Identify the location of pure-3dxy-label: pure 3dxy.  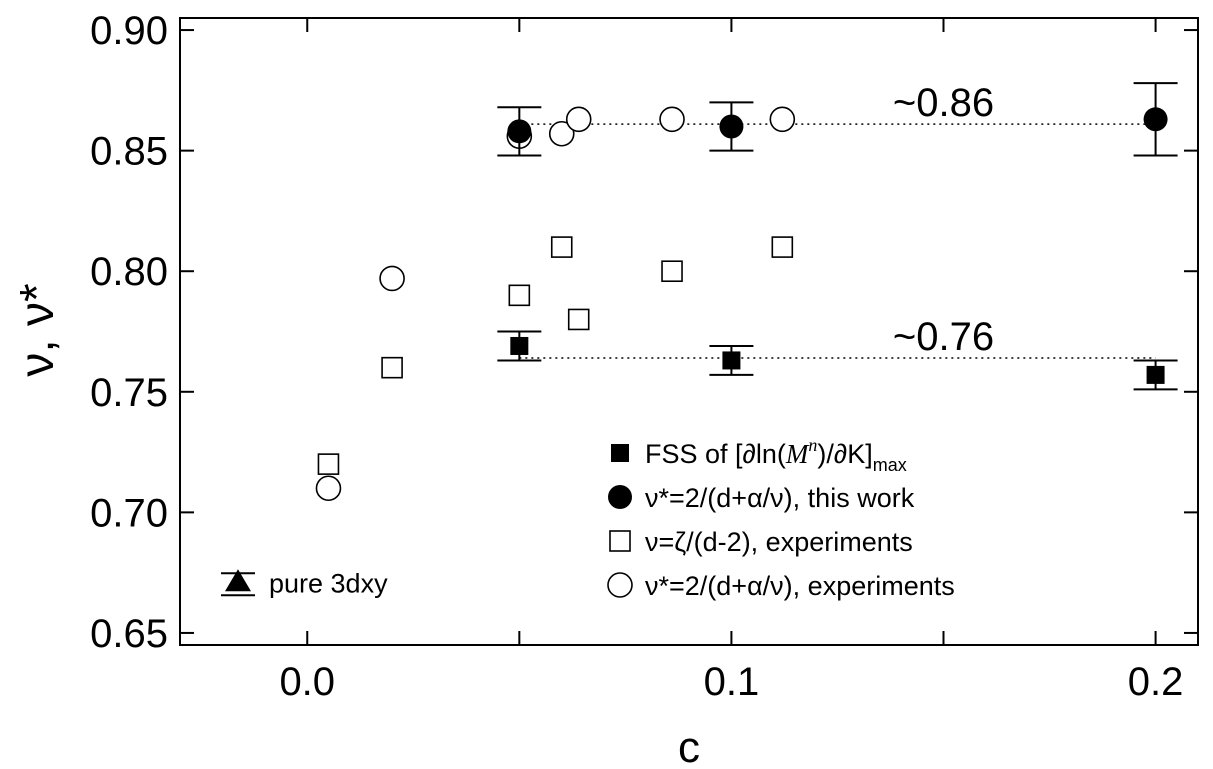
(328, 583).